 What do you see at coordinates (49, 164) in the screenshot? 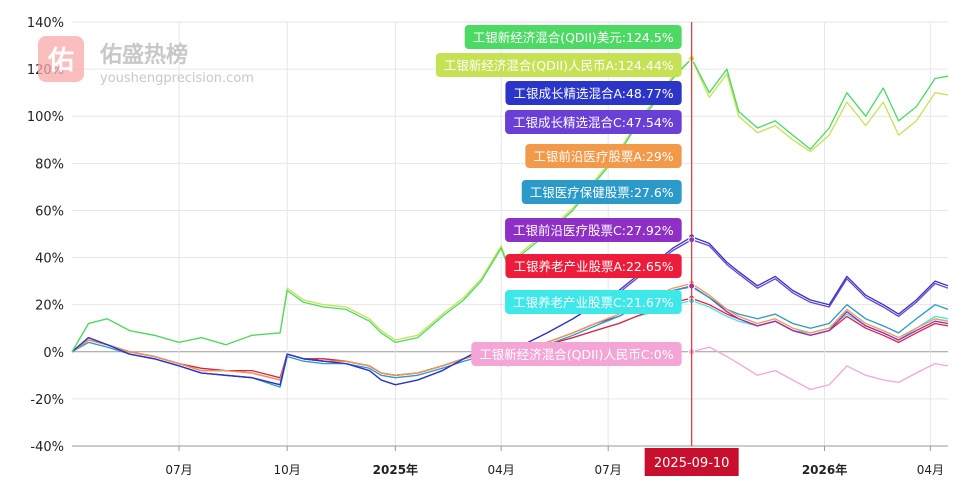
I see `y-tick-label: 80%` at bounding box center [49, 164].